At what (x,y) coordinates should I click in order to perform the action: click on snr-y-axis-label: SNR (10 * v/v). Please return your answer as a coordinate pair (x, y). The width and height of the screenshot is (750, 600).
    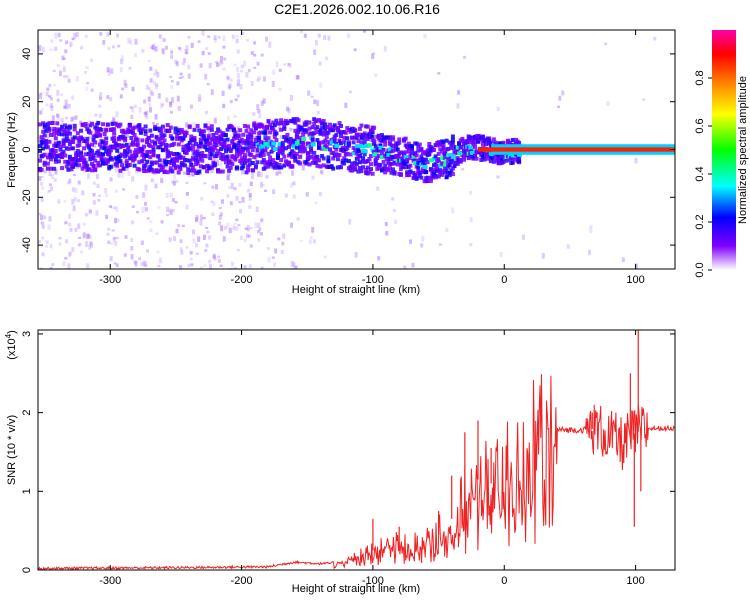
    Looking at the image, I should click on (12, 450).